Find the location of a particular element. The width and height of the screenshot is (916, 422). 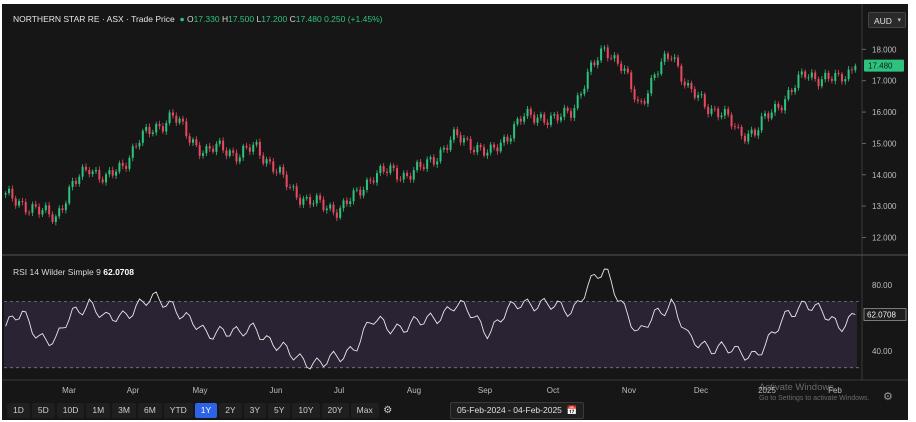

watermark-title: Activate Windows is located at coordinates (796, 387).